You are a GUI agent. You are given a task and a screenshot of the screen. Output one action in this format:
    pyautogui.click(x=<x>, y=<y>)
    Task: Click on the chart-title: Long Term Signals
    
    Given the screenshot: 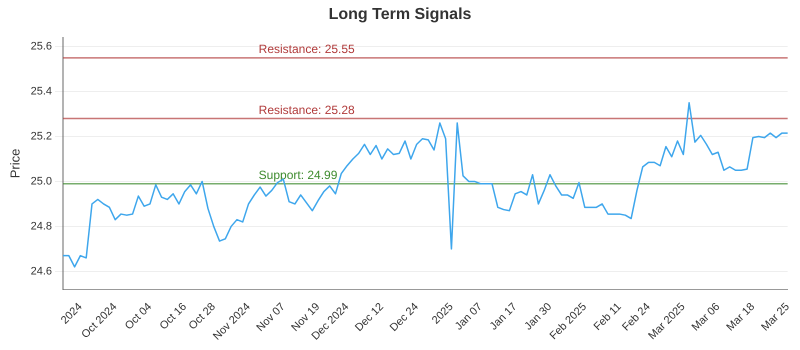 What is the action you would take?
    pyautogui.click(x=400, y=15)
    